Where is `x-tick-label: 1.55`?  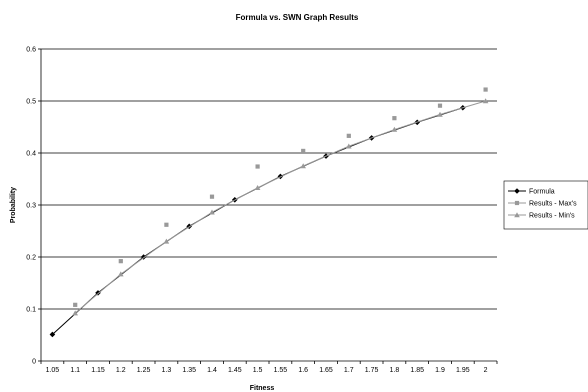 x-tick-label: 1.55 is located at coordinates (281, 370).